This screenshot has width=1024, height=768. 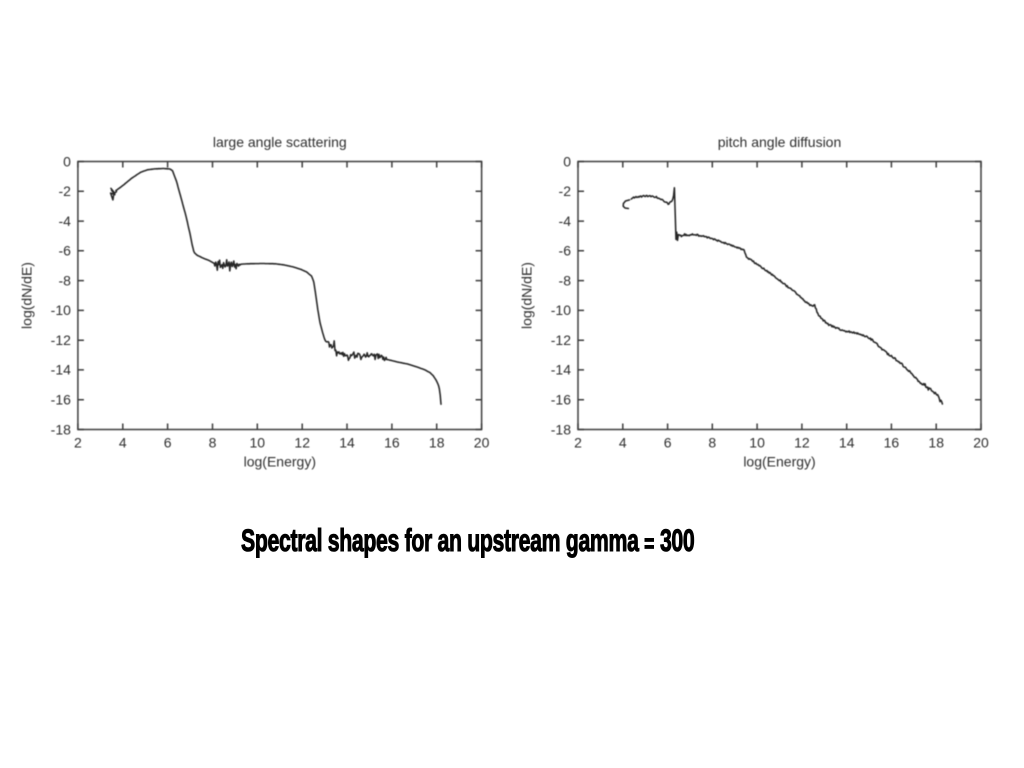 I want to click on svg-text: pitch angle diffusion, so click(x=780, y=142).